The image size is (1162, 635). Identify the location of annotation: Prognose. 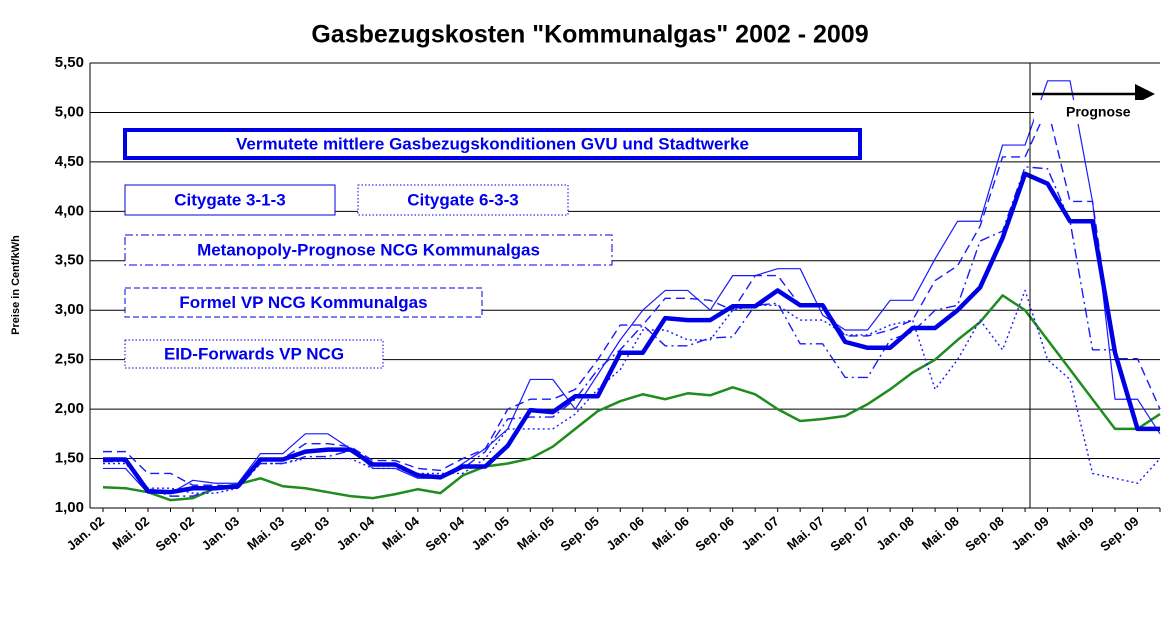
(1098, 112).